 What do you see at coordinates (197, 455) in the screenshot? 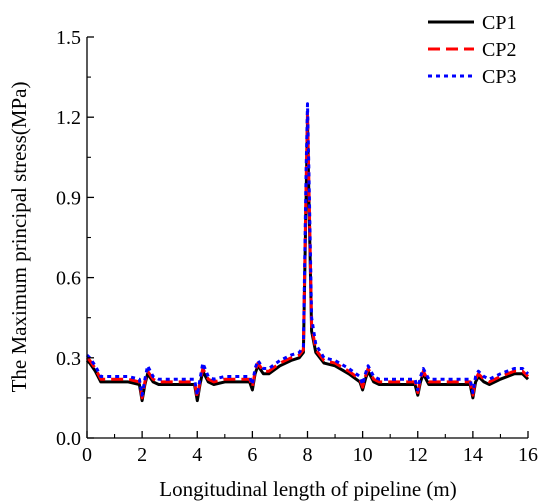
I see `x-tick-label: 4` at bounding box center [197, 455].